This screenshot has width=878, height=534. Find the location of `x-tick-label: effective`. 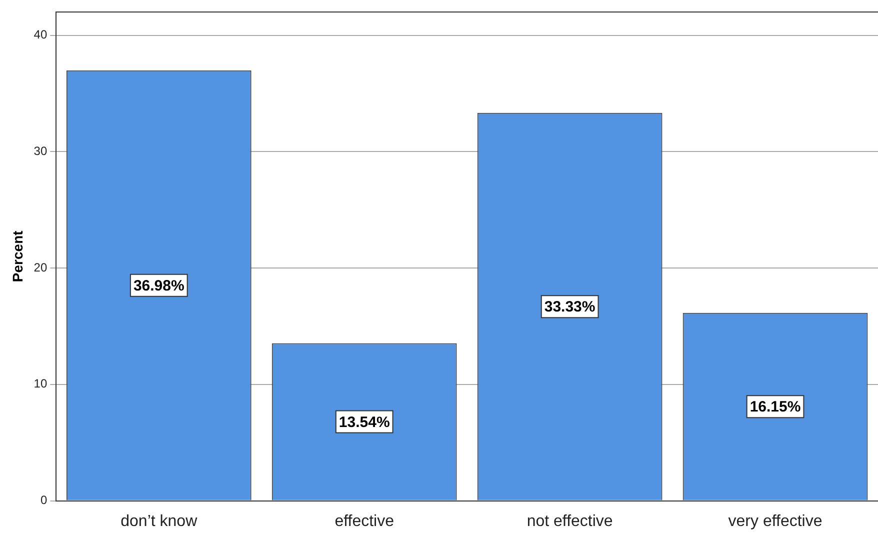

x-tick-label: effective is located at coordinates (364, 521).